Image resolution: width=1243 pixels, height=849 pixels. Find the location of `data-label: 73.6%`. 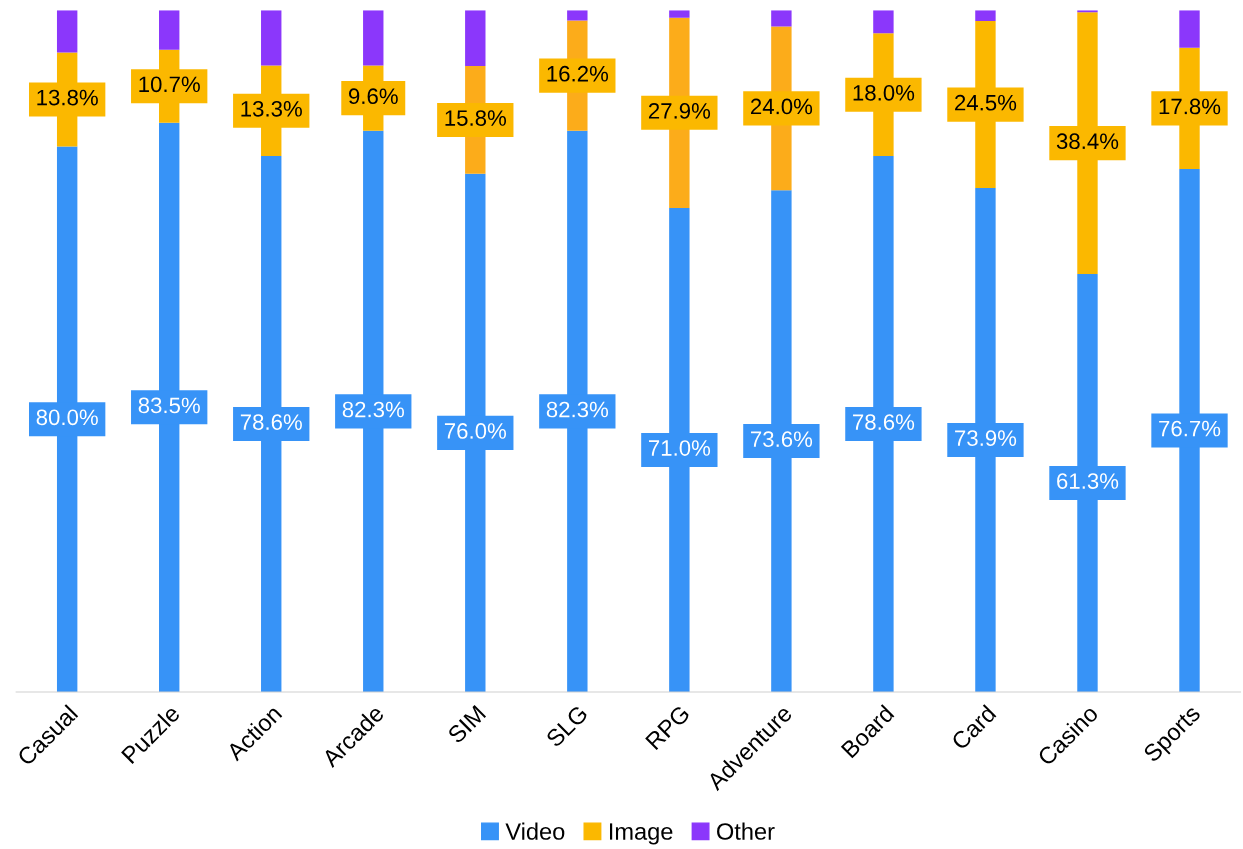

data-label: 73.6% is located at coordinates (782, 439).